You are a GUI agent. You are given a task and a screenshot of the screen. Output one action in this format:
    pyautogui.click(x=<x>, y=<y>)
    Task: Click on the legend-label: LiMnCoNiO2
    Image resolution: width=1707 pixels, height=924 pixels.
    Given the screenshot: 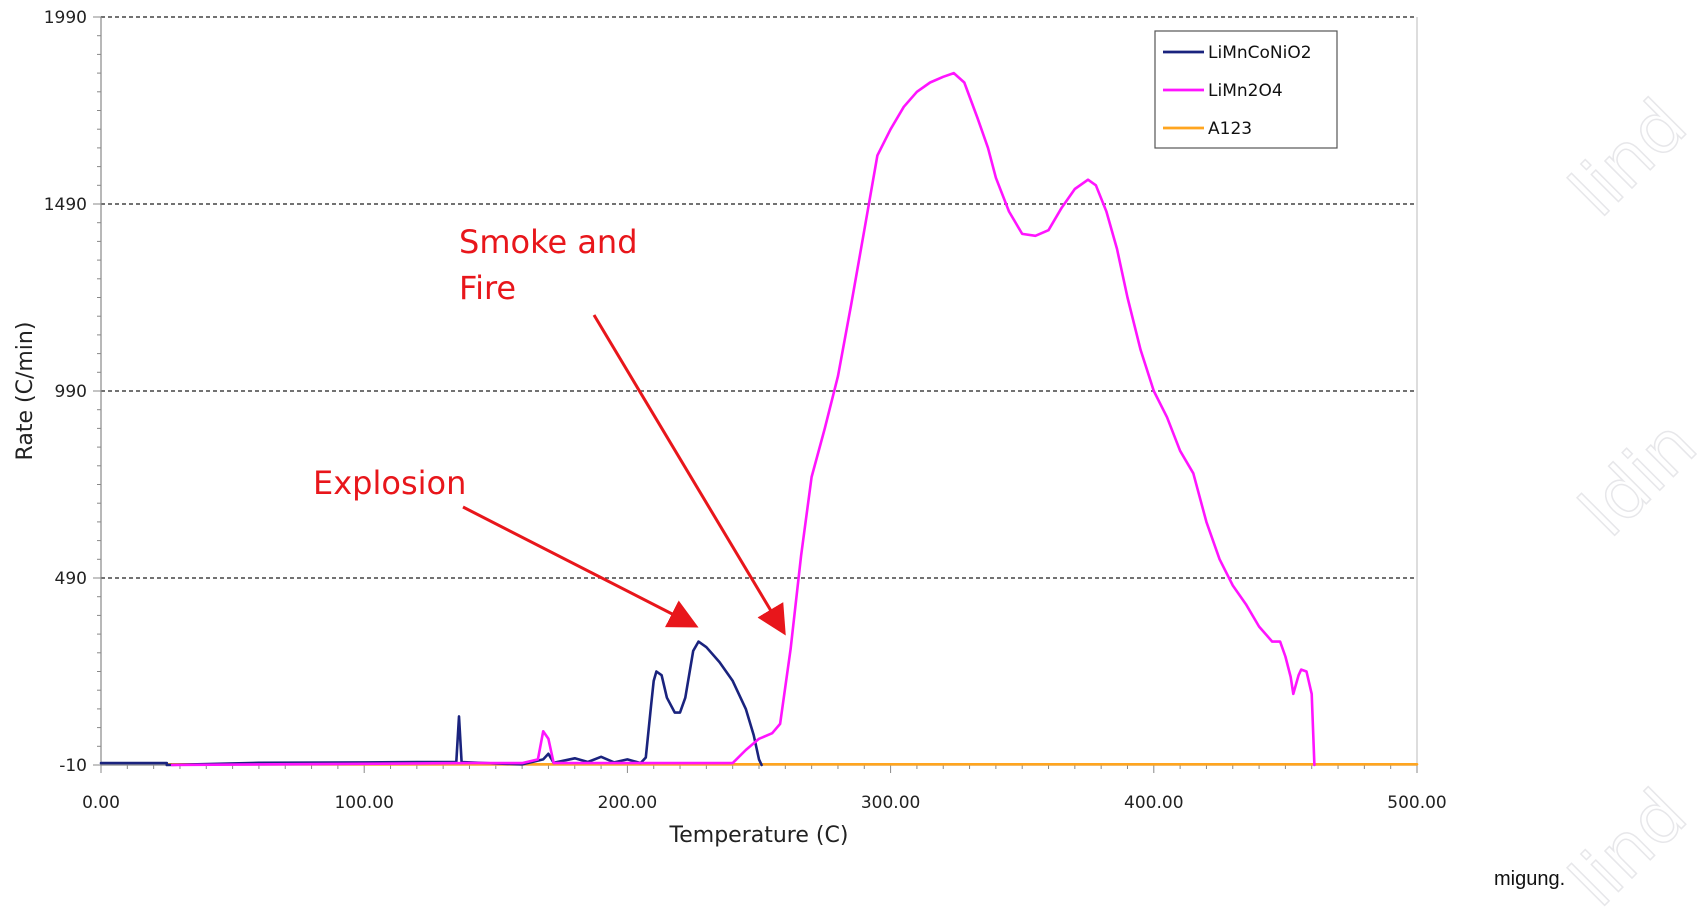 What is the action you would take?
    pyautogui.click(x=1260, y=53)
    